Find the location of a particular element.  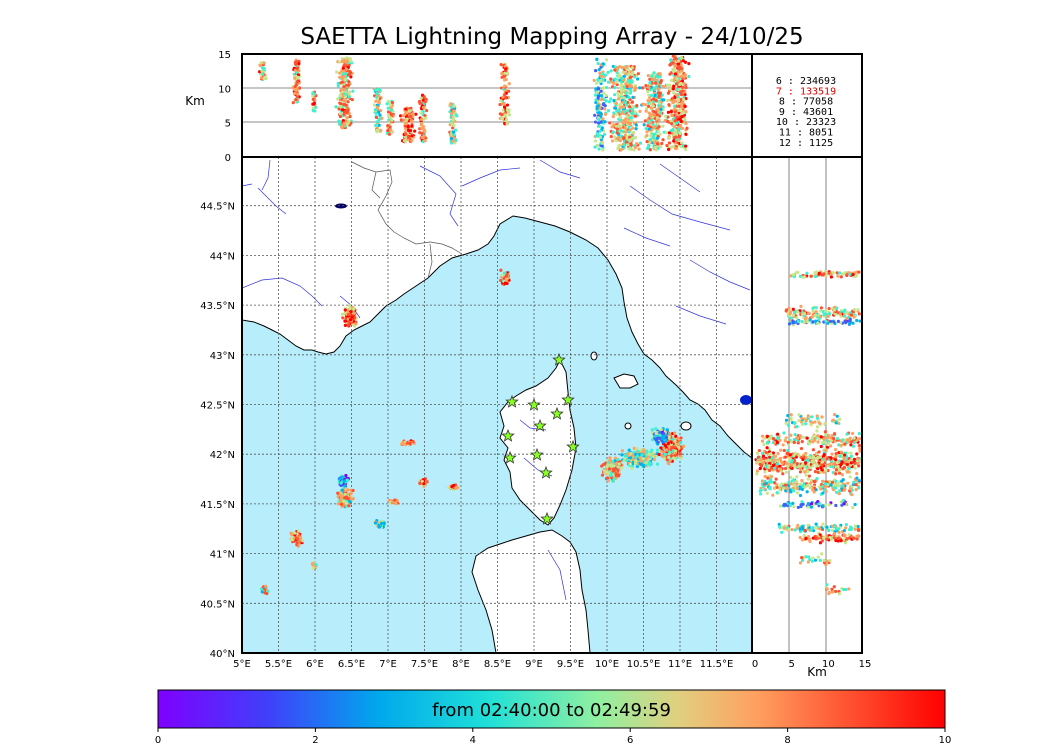

stations is located at coordinates (540, 438).